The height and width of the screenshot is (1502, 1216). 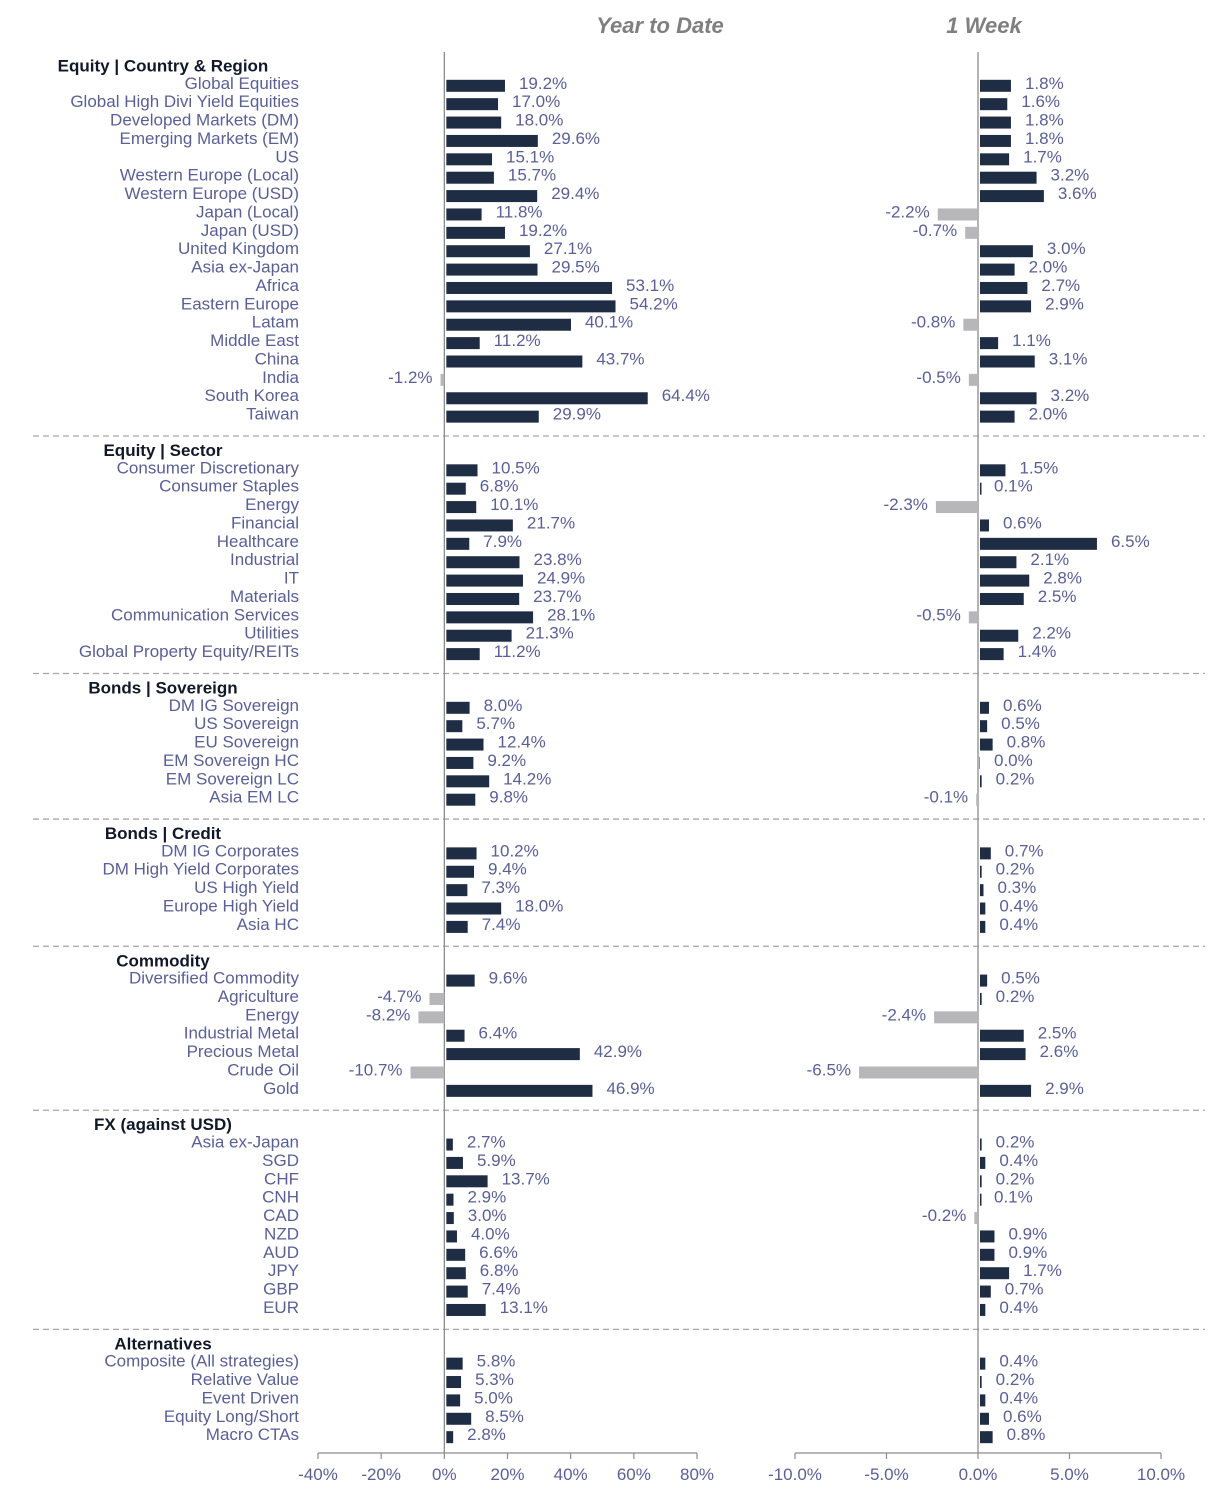 I want to click on row-label: Energy, so click(x=272, y=504).